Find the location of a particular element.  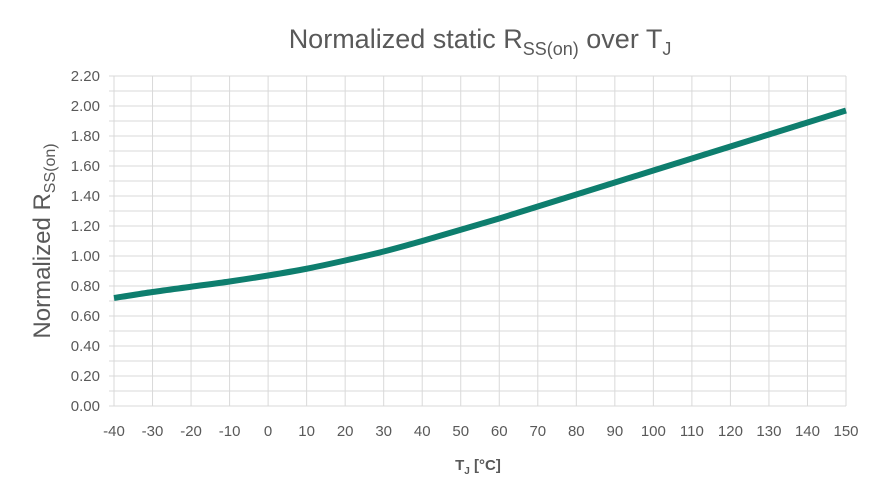

x-tick-label: 50 is located at coordinates (460, 431).